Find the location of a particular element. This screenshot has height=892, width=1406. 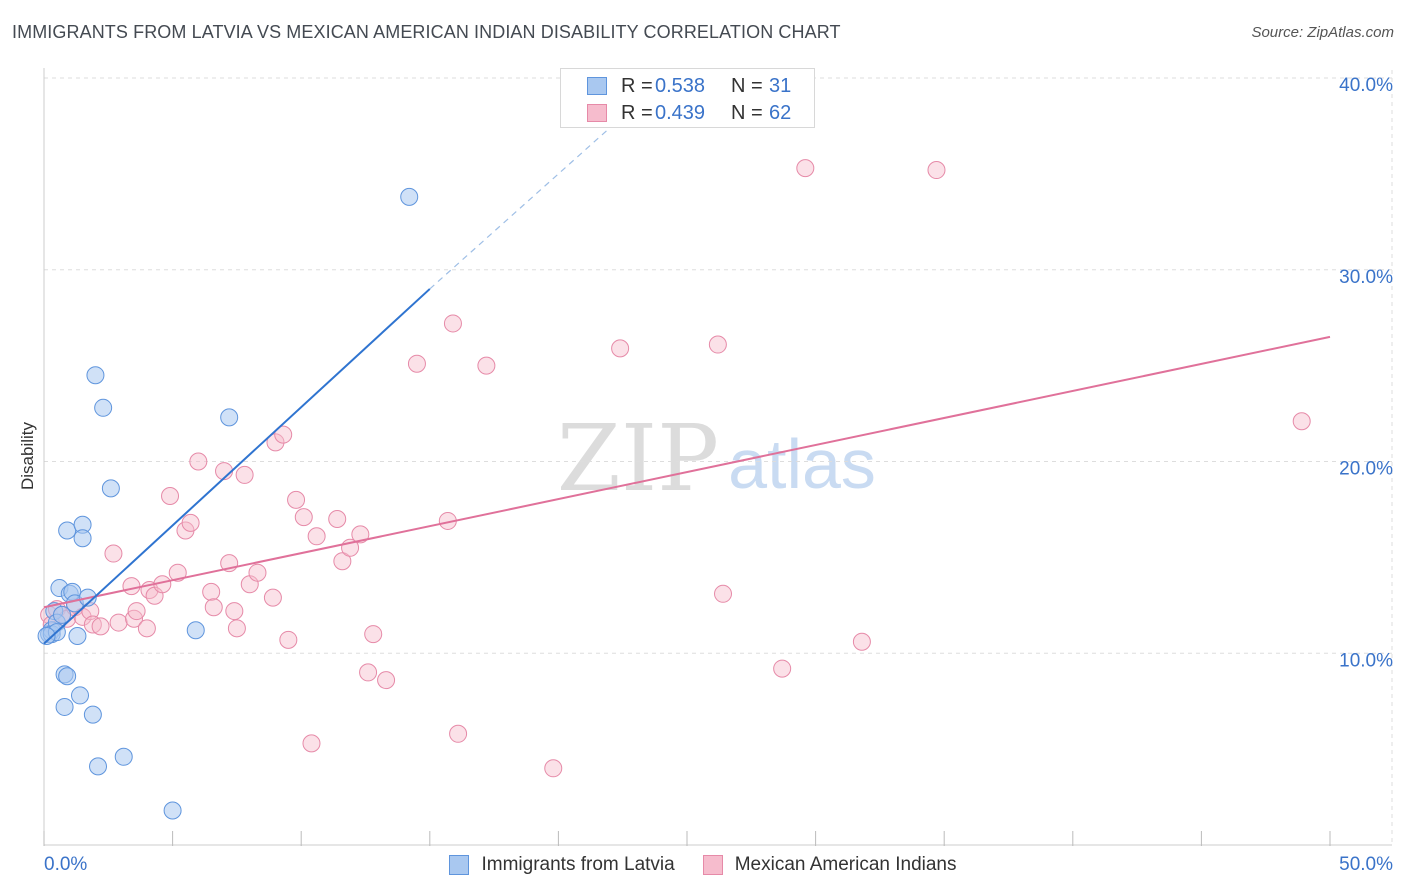

legend-n-value: 62 is located at coordinates (780, 112).